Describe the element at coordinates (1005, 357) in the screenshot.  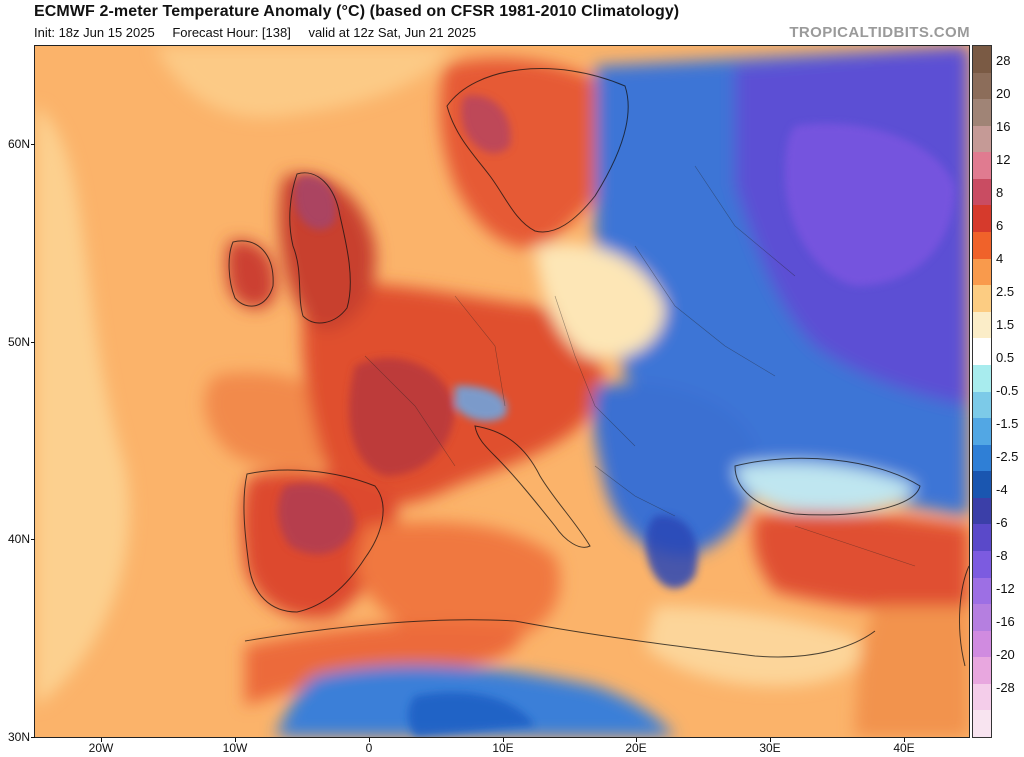
I see `colorbar-label: 0.5` at that location.